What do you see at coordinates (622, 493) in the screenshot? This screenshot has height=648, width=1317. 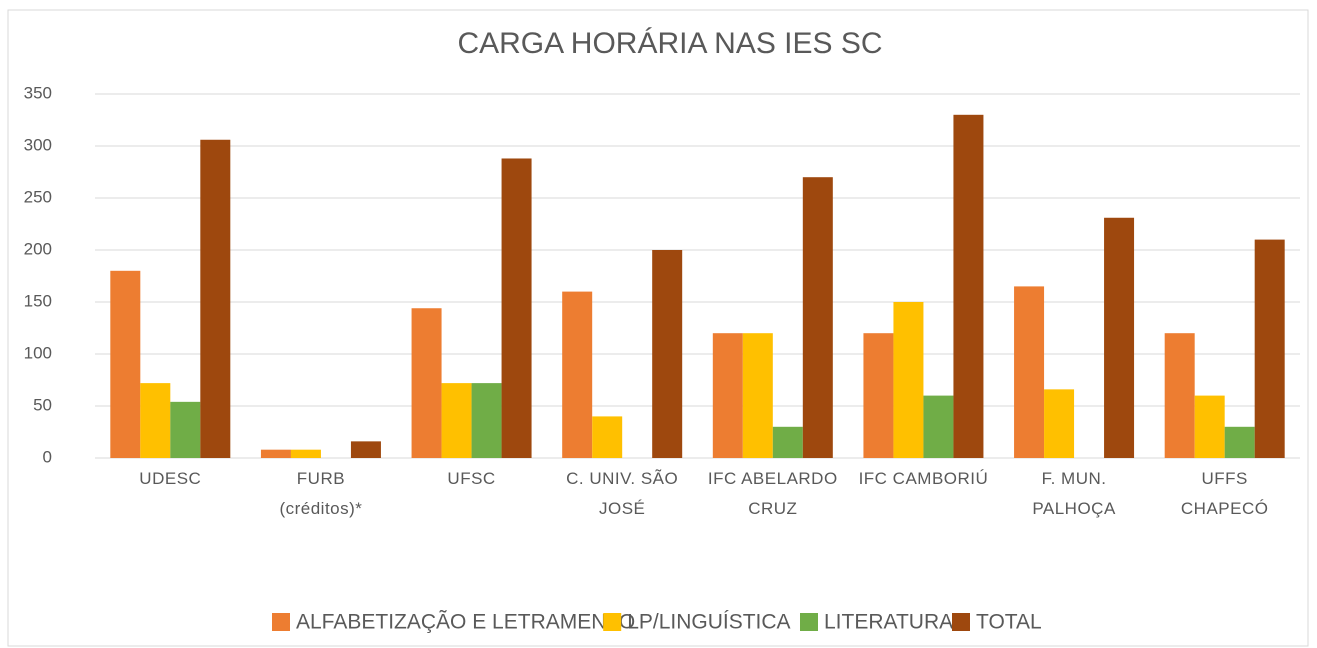 I see `x-tick-label: C. UNIV. SÃO JOSÉ` at bounding box center [622, 493].